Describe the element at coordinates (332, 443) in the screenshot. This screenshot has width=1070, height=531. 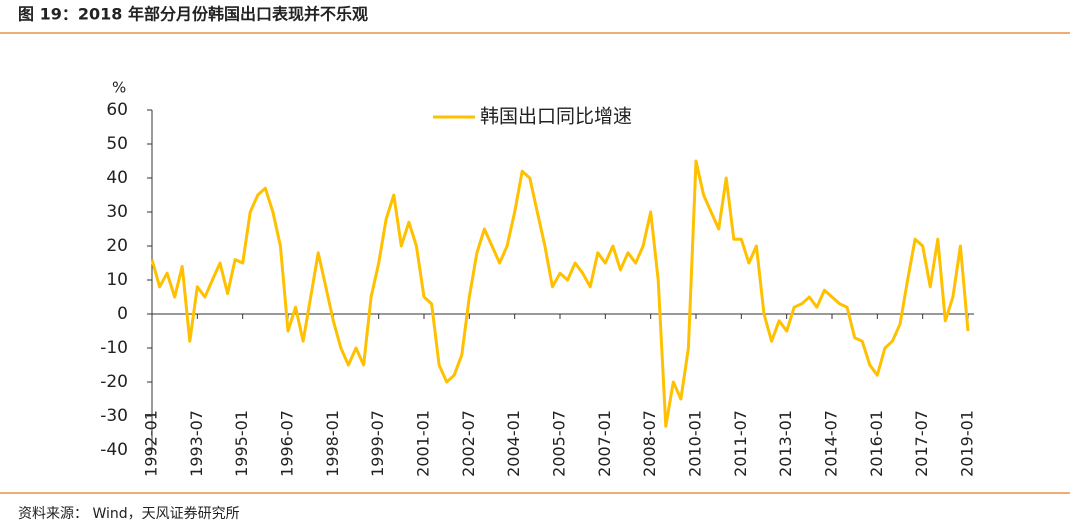
I see `x-tick-label: 1998-01` at that location.